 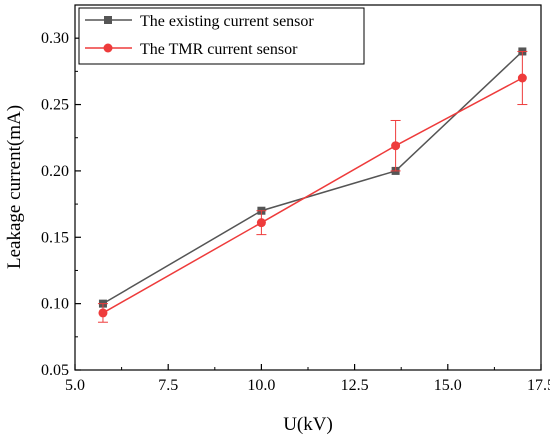 I want to click on x-tick-label: 12.5, so click(x=355, y=385).